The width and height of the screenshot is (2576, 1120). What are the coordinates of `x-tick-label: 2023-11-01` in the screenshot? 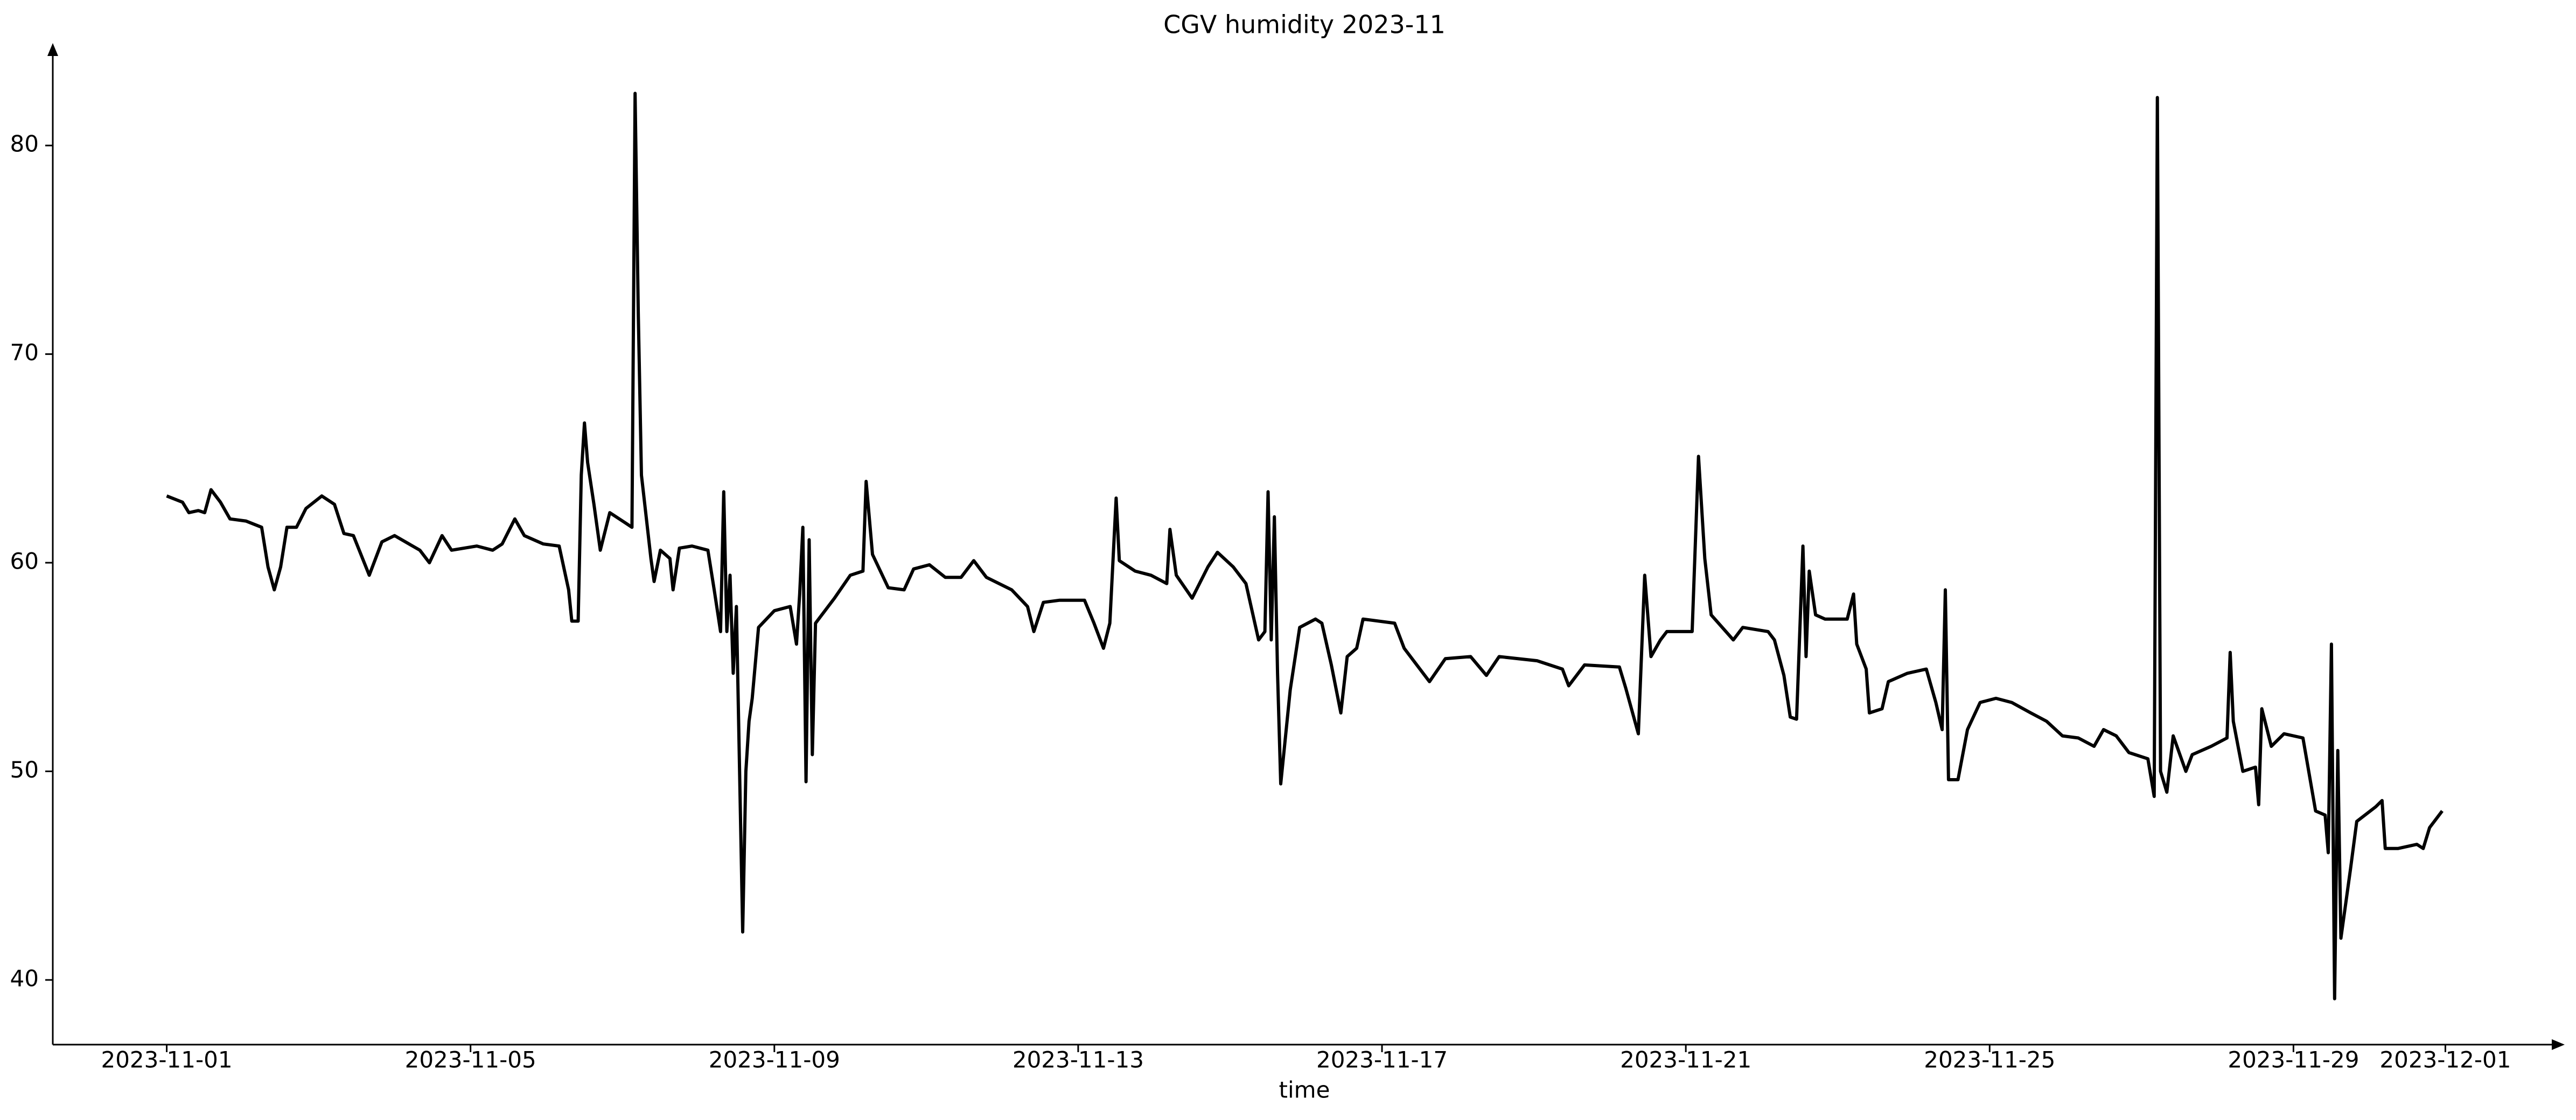 It's located at (166, 1060).